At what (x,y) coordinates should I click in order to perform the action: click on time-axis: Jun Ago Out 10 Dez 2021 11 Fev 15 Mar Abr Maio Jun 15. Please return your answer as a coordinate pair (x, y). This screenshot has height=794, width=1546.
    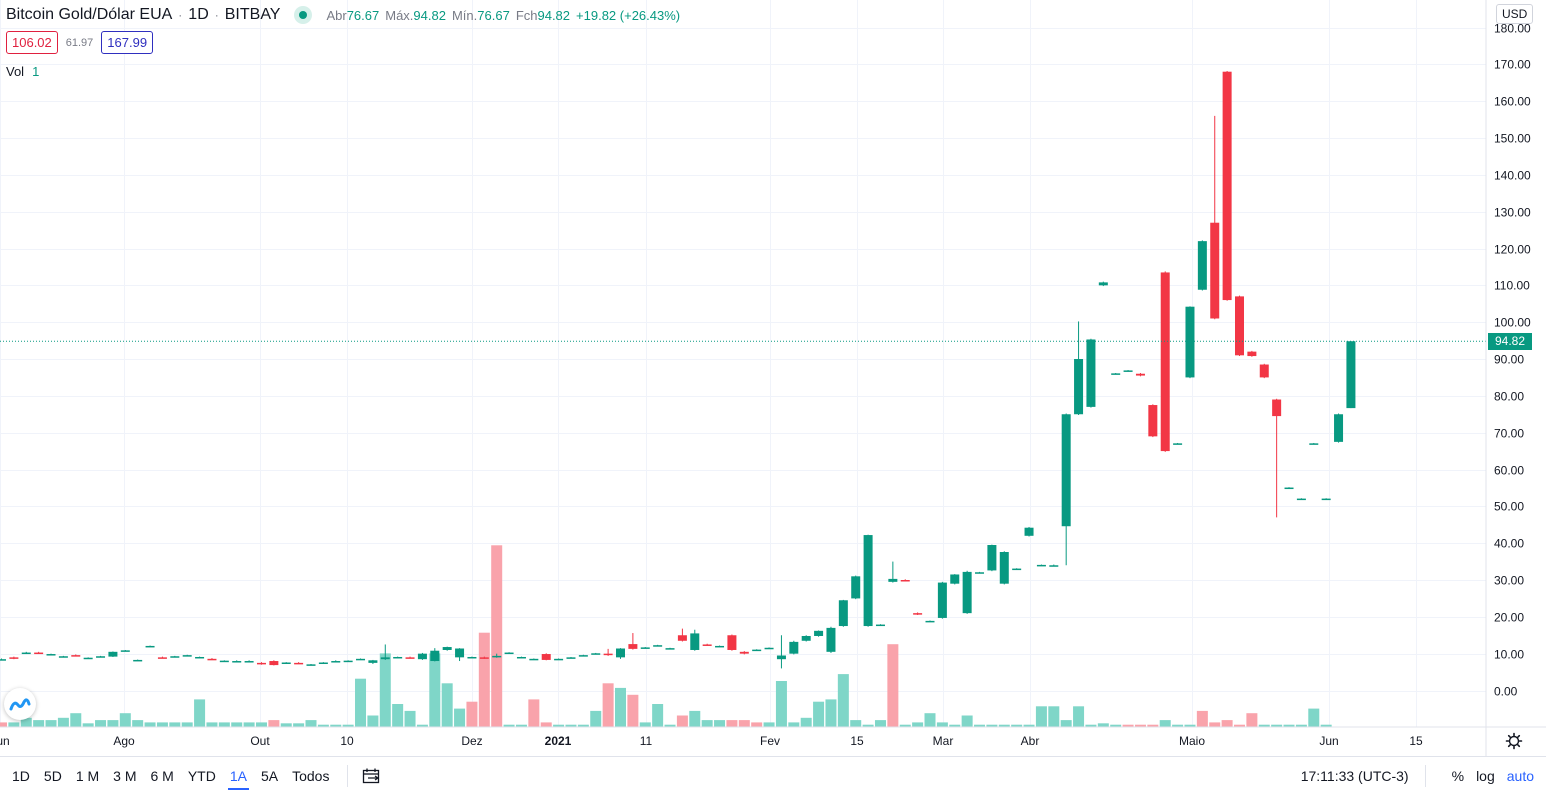
    Looking at the image, I should click on (711, 741).